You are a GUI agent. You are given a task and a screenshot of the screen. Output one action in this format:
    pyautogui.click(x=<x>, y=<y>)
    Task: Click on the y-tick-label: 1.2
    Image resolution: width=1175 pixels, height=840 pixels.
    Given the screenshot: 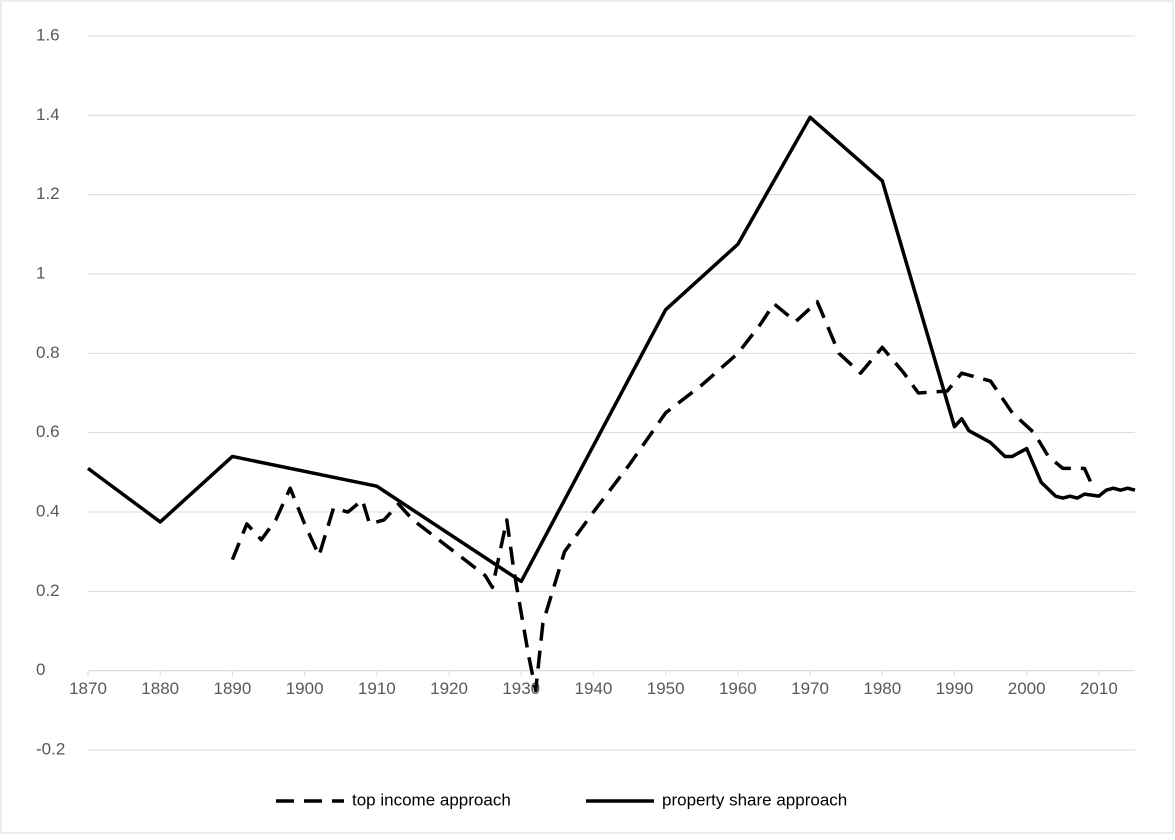 What is the action you would take?
    pyautogui.click(x=48, y=193)
    